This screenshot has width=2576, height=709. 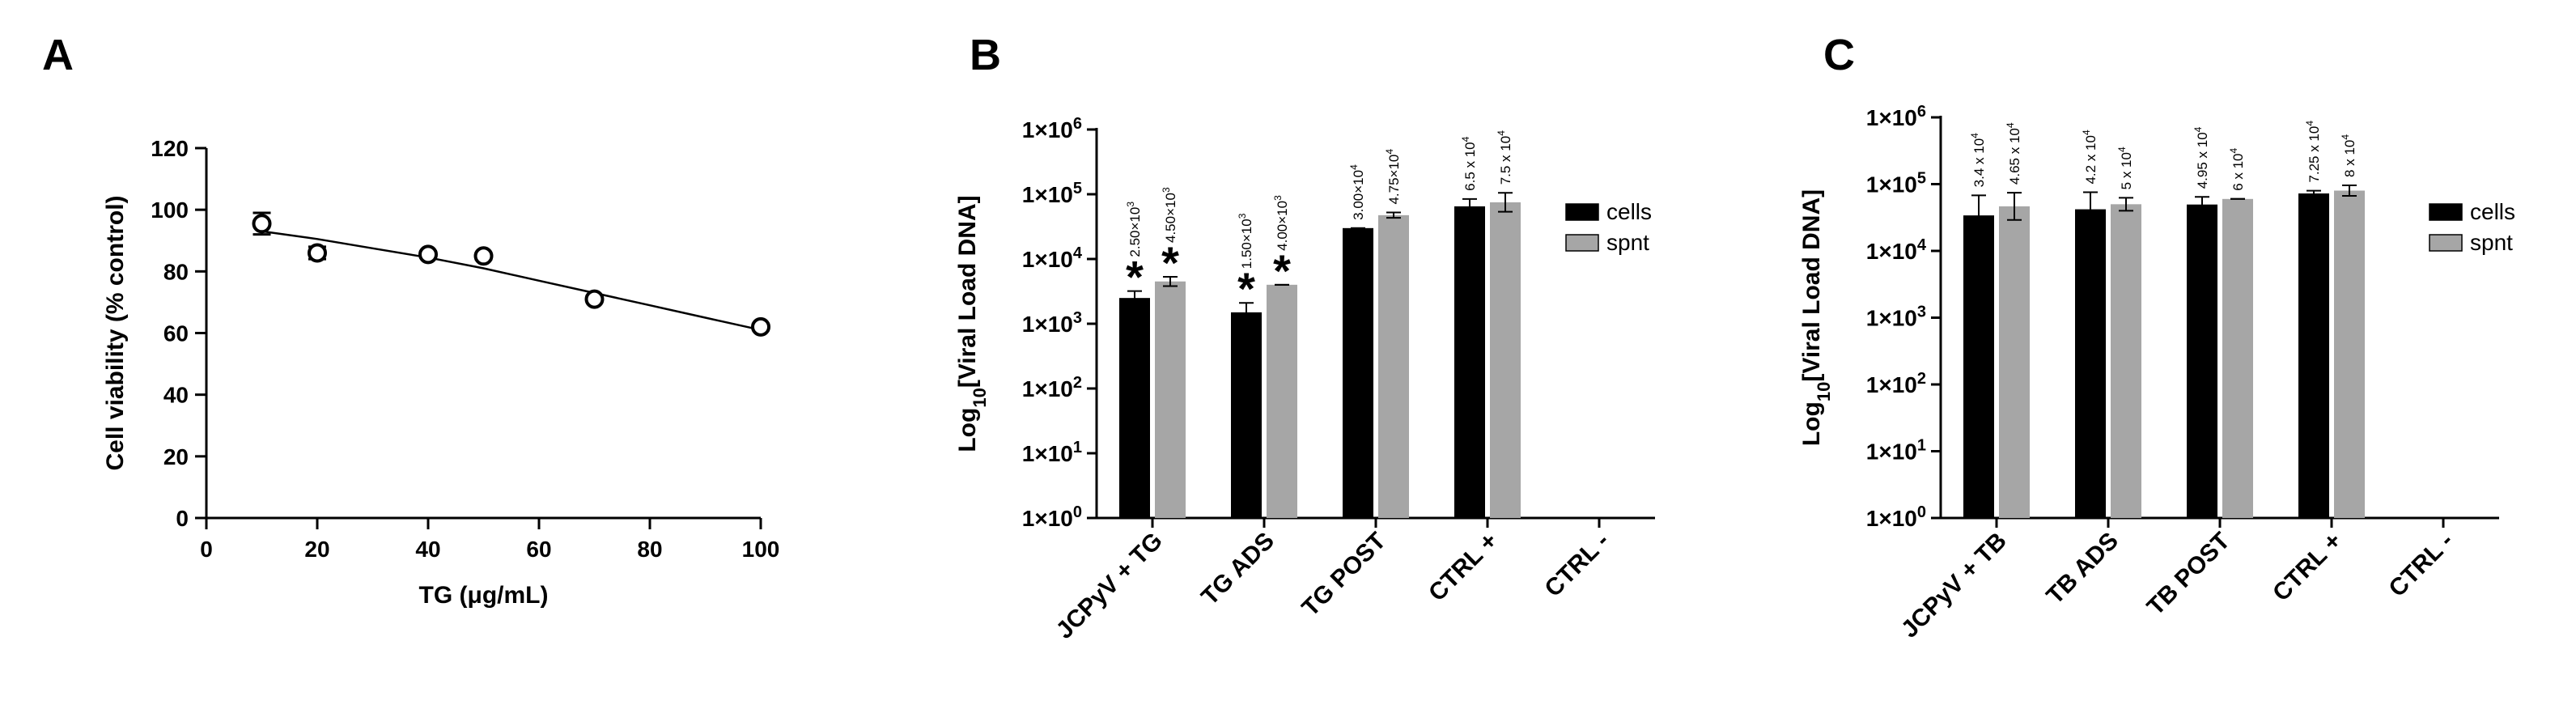 What do you see at coordinates (1134, 230) in the screenshot?
I see `value-label: 2.50×103` at bounding box center [1134, 230].